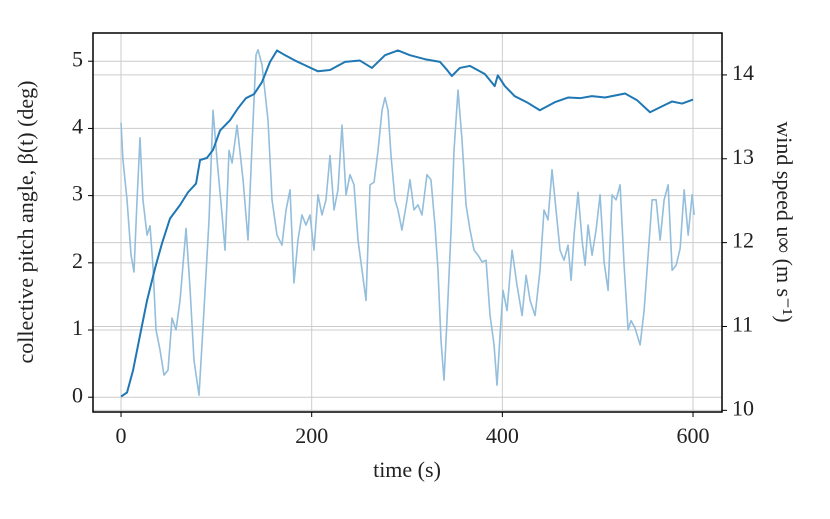 Image resolution: width=830 pixels, height=519 pixels. What do you see at coordinates (742, 324) in the screenshot?
I see `y2-tick-label: 11` at bounding box center [742, 324].